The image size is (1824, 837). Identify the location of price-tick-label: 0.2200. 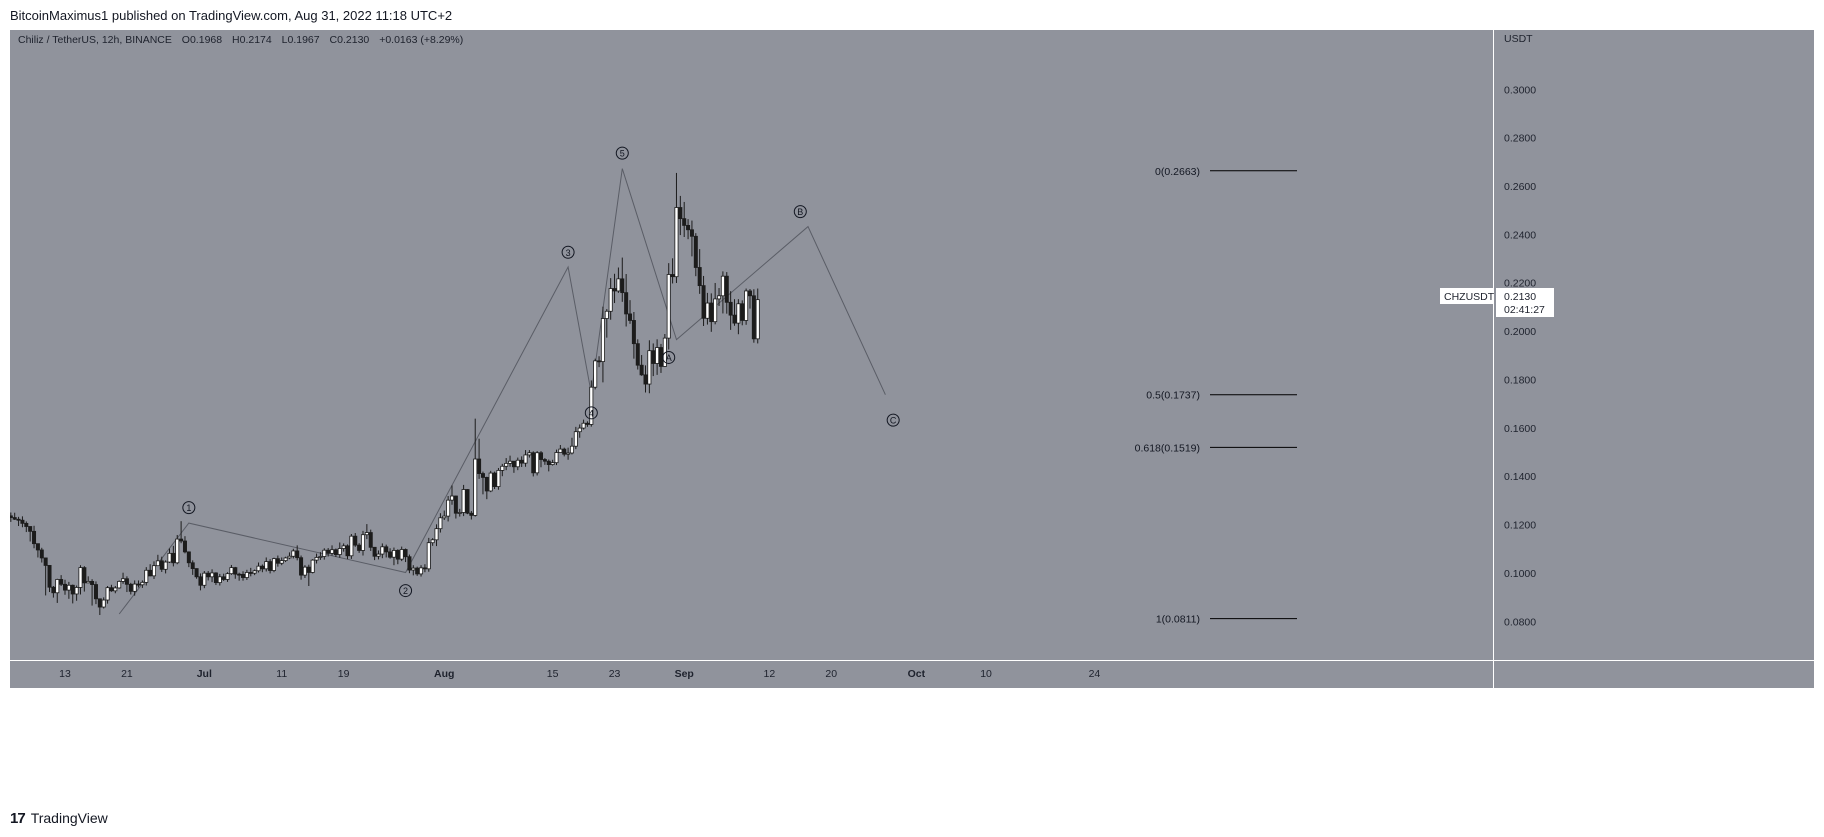
(1520, 284).